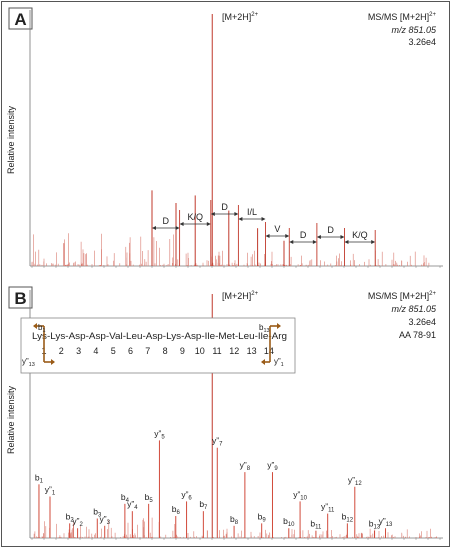  I want to click on annotation-label: I/L, so click(252, 212).